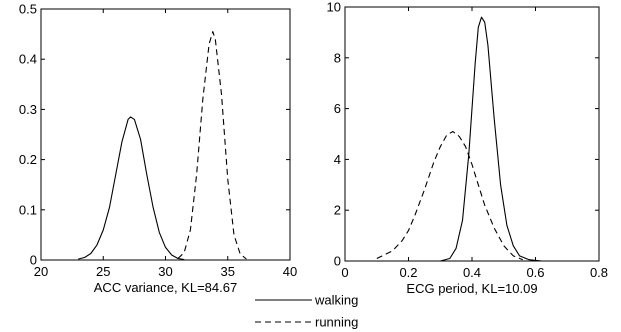 This screenshot has width=621, height=332. Describe the element at coordinates (28, 9) in the screenshot. I see `y-tick-label: 0.5` at that location.